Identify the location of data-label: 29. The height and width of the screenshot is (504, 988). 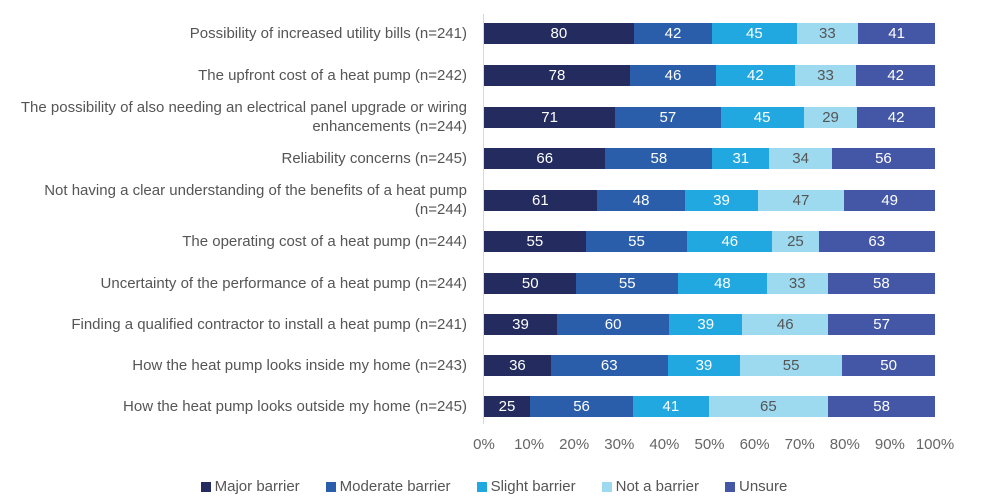
(830, 117).